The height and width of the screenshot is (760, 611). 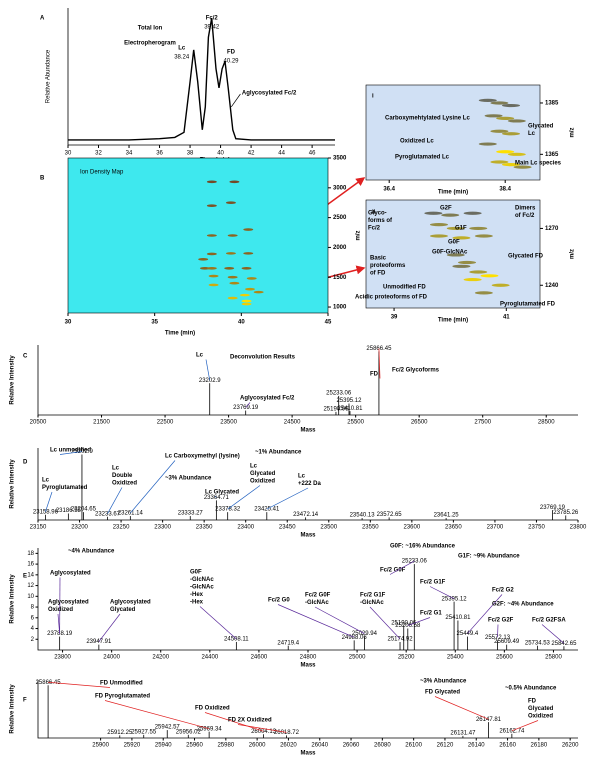 I want to click on annotation: Dimers, so click(x=525, y=209).